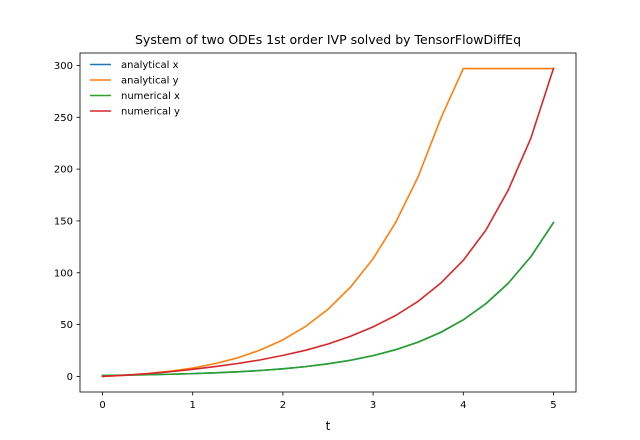 The width and height of the screenshot is (640, 440). Describe the element at coordinates (63, 66) in the screenshot. I see `y-tick-label: 300` at that location.